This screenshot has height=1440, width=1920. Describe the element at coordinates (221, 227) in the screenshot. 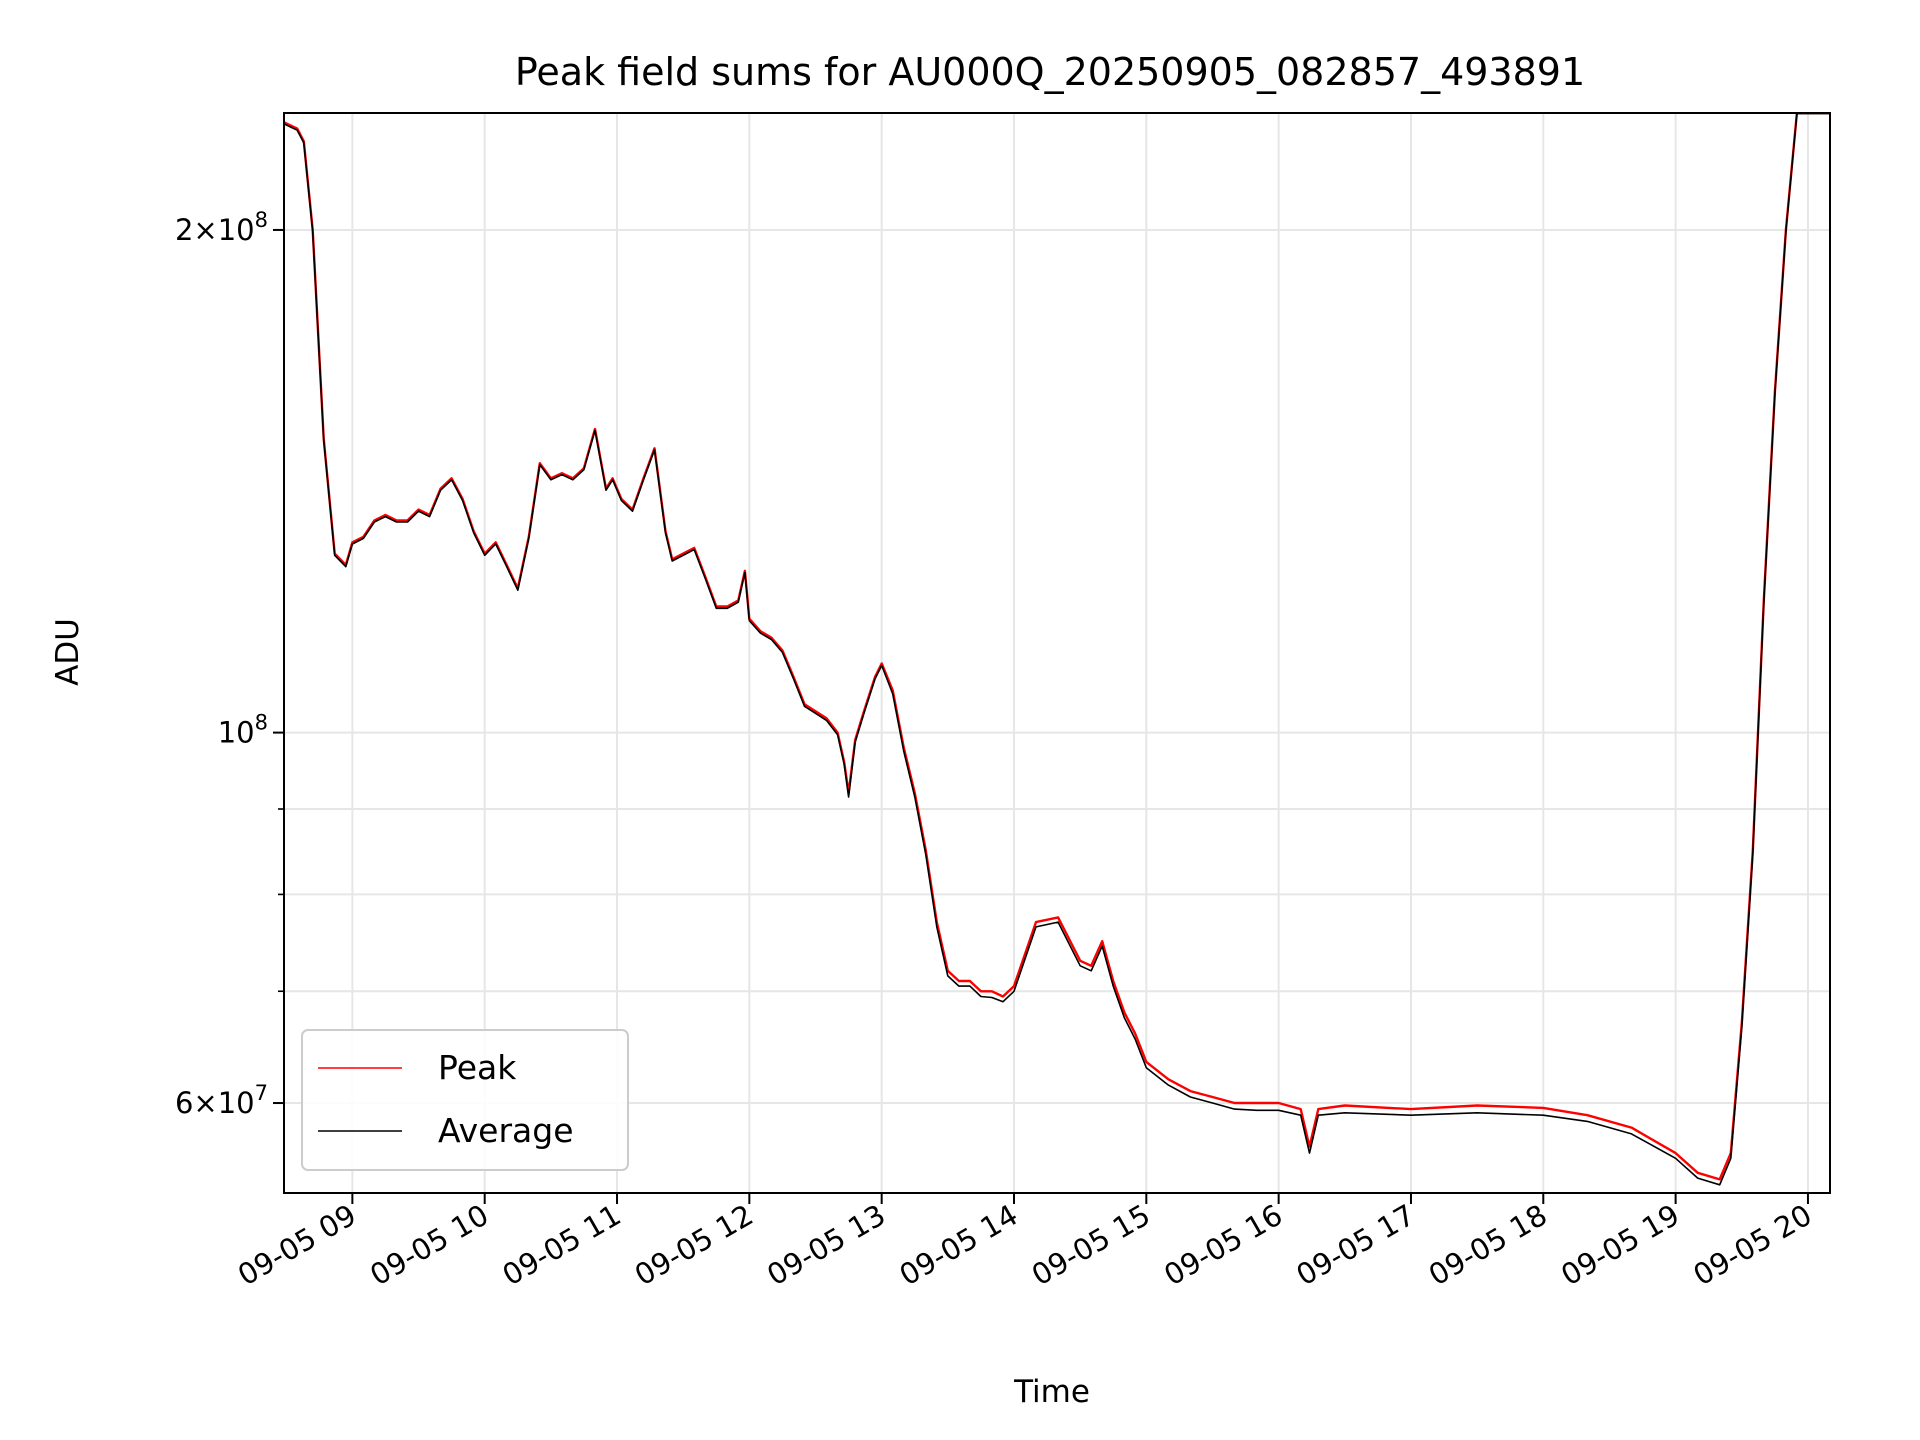

I see `y-tick-label: 2×108` at that location.